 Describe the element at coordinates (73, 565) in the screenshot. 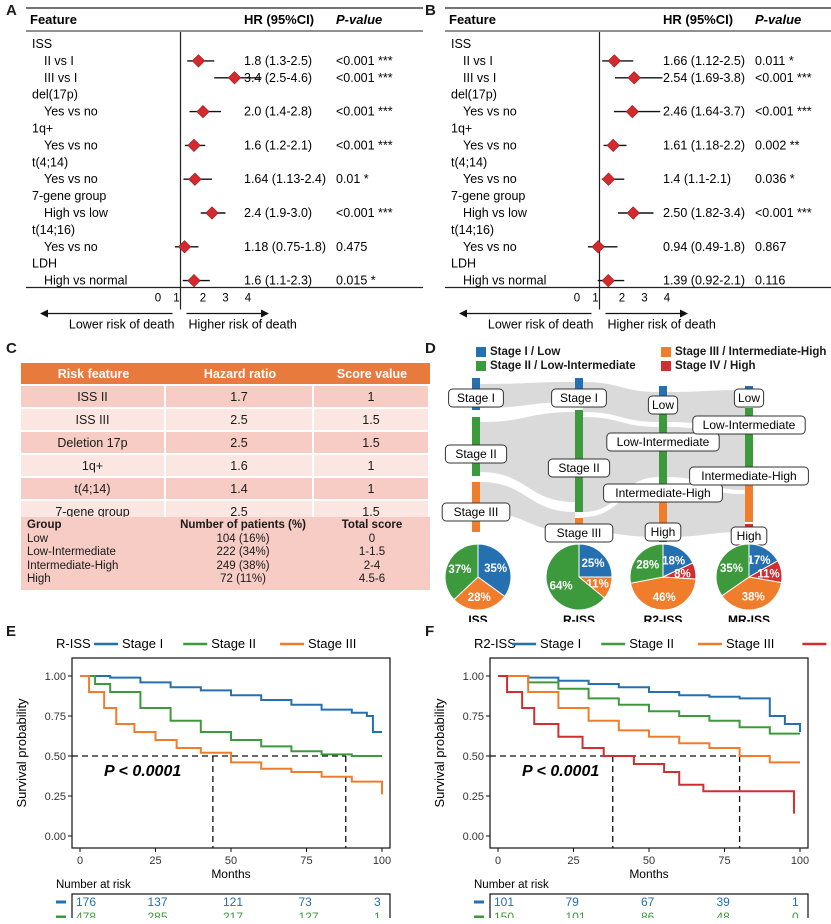

I see `group-name: Intermediate-High` at that location.